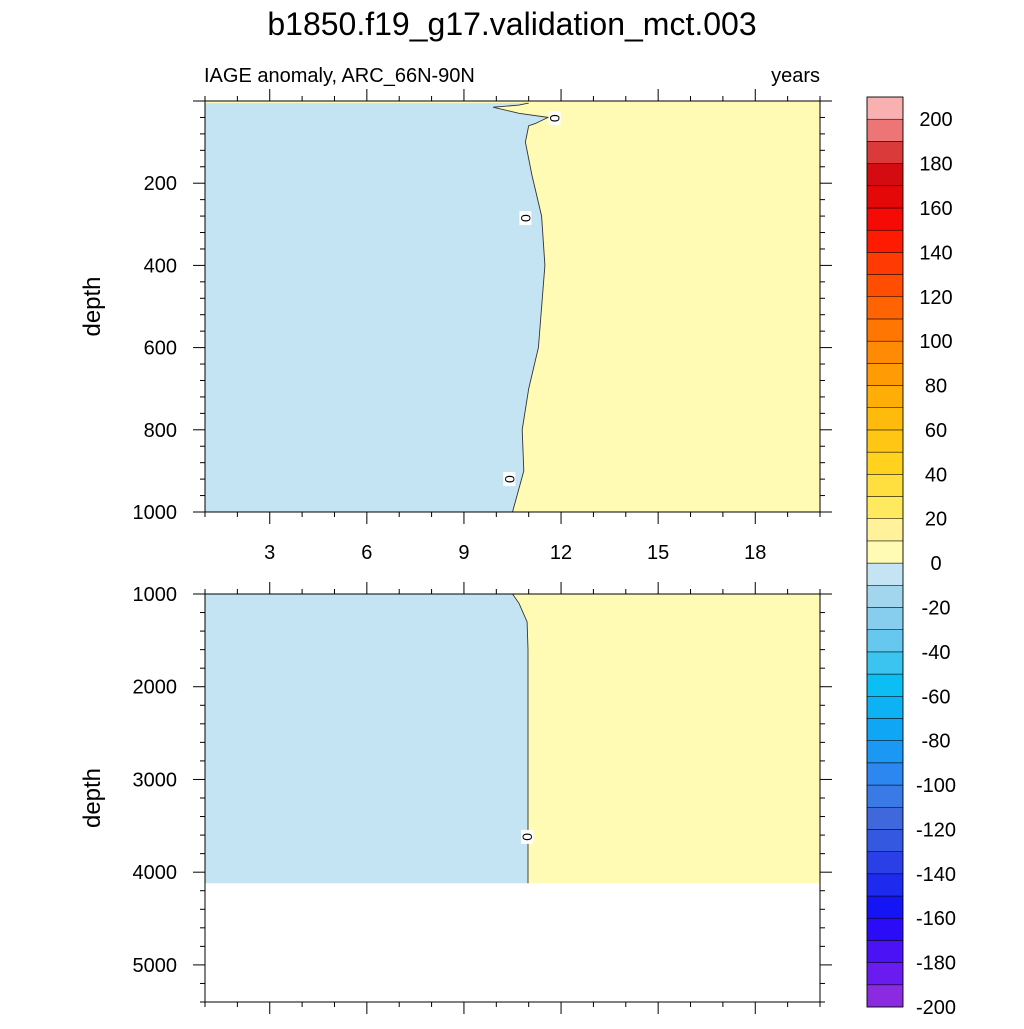 This screenshot has width=1024, height=1029. I want to click on y-tick-label: 2000, so click(155, 688).